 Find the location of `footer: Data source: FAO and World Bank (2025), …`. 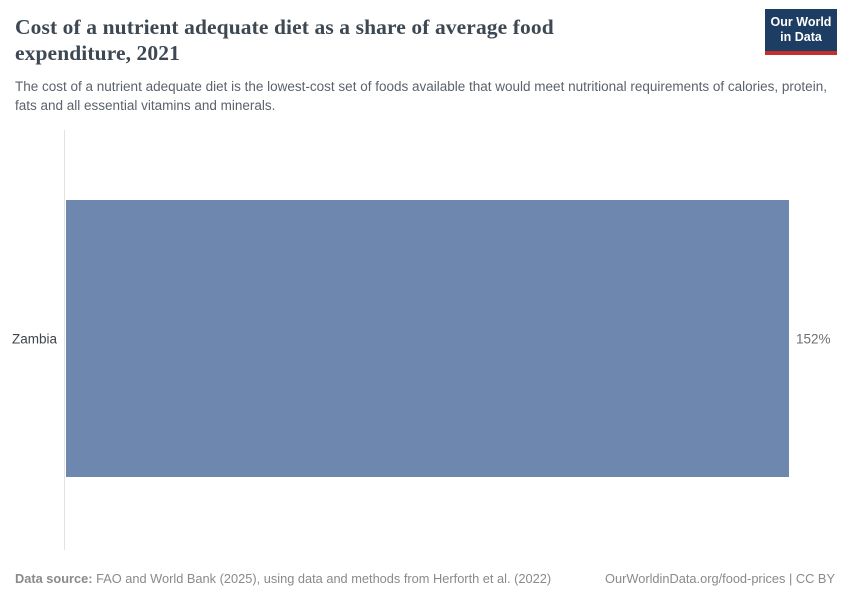

footer: Data source: FAO and World Bank (2025), … is located at coordinates (425, 578).